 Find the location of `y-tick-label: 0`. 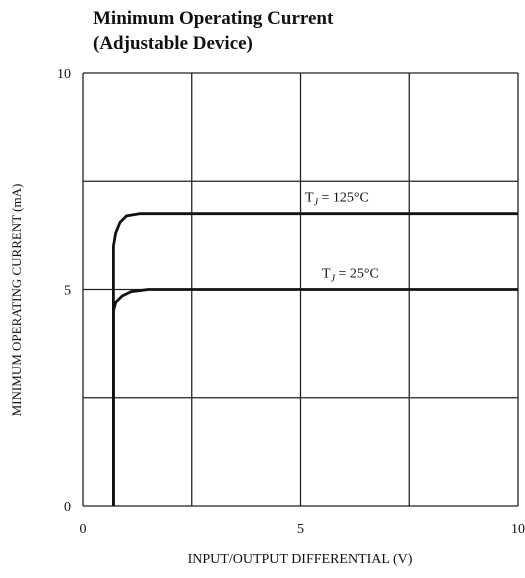

y-tick-label: 0 is located at coordinates (67, 507).